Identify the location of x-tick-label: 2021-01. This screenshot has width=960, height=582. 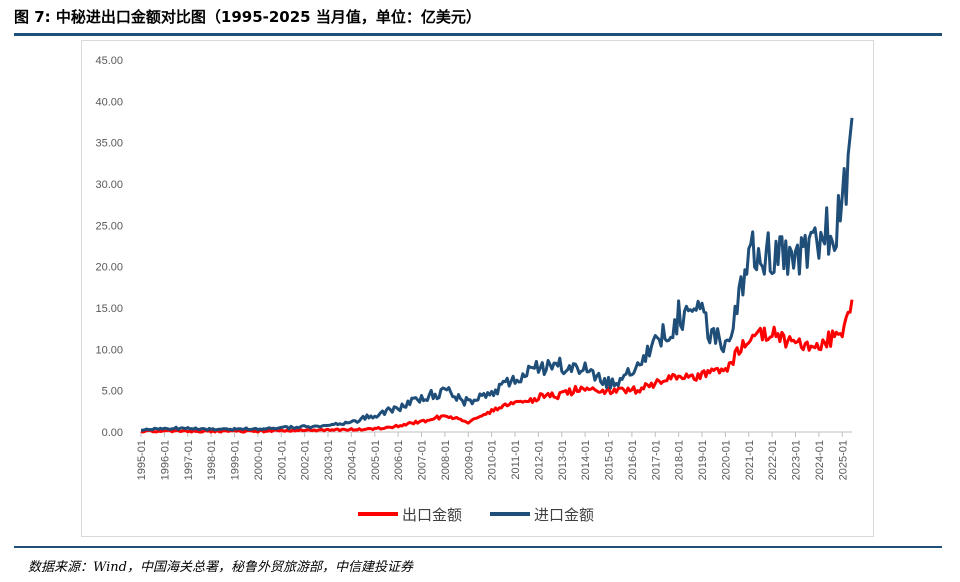
(750, 460).